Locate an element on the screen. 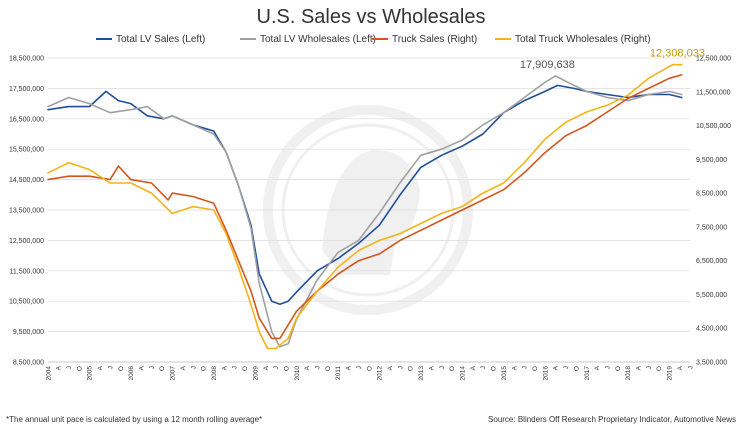 Image resolution: width=743 pixels, height=434 pixels. left-tick-label: 15,500,000 is located at coordinates (26, 150).